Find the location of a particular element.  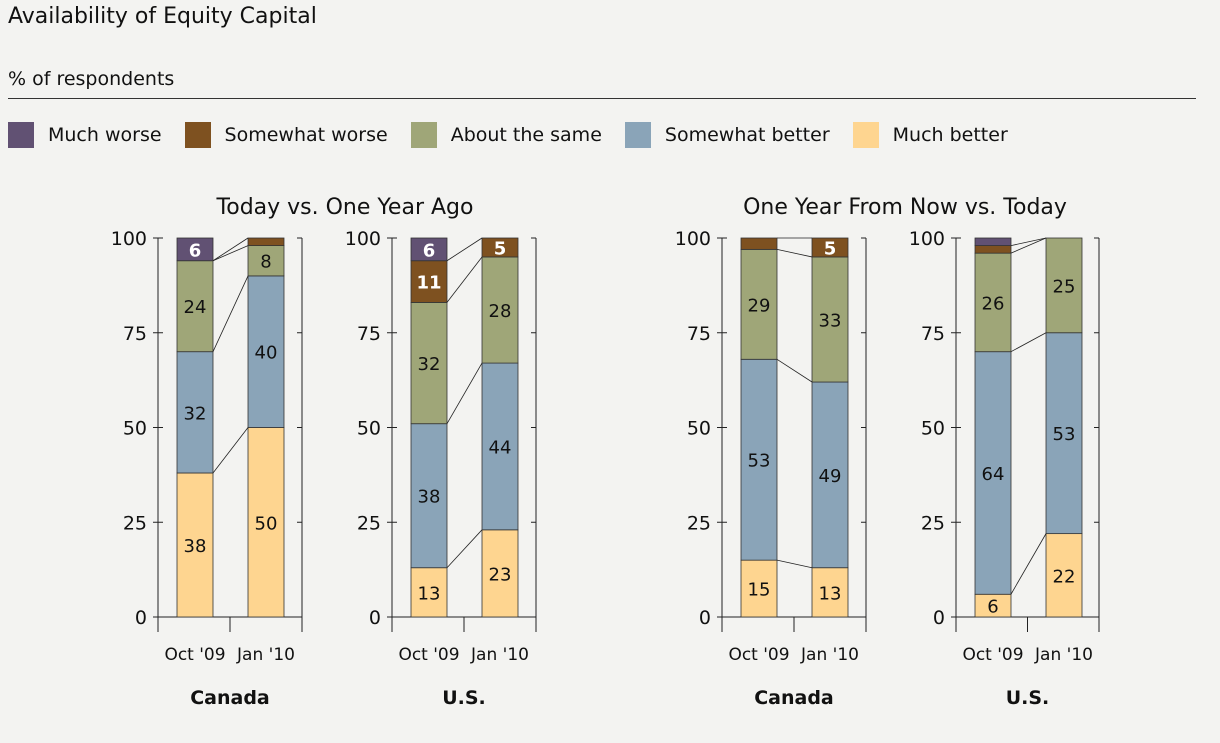

data-label: 28 is located at coordinates (500, 311).